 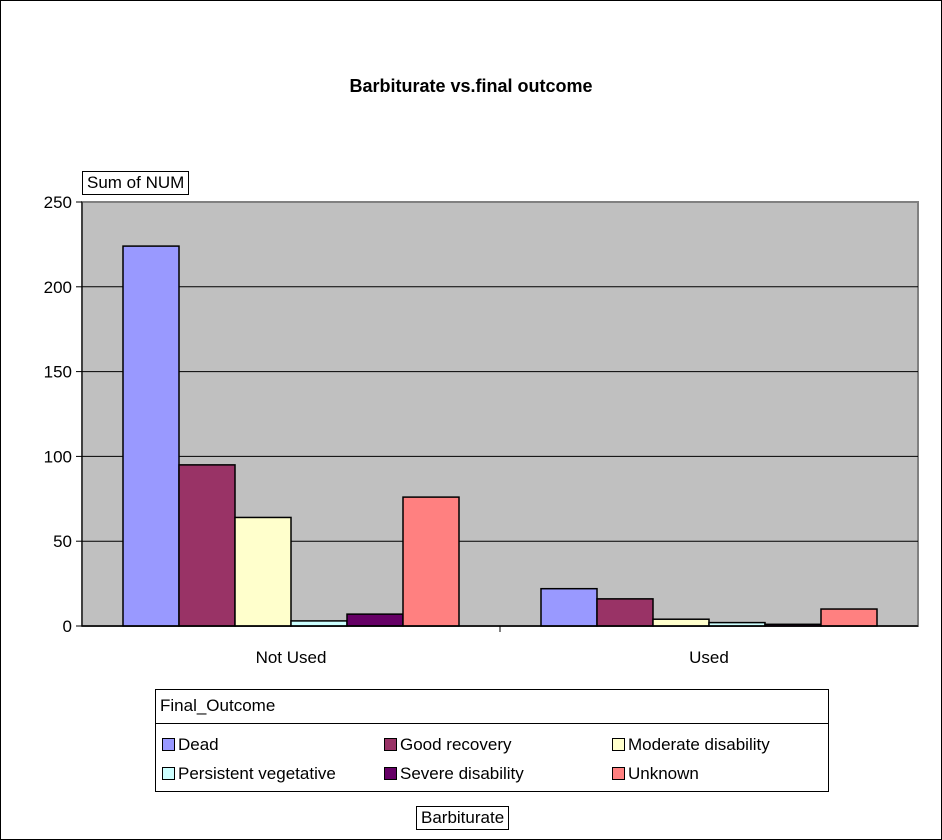 I want to click on x-axis-label: Barbiturate, so click(x=463, y=818).